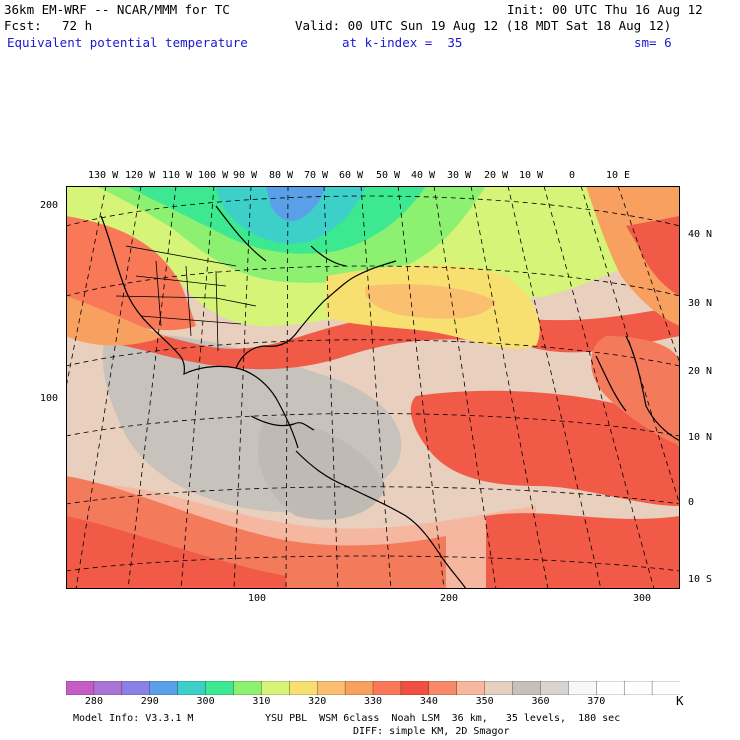 The image size is (740, 740). Describe the element at coordinates (431, 731) in the screenshot. I see `diffusion-options: DIFF: simple KM, 2D Smagor` at that location.